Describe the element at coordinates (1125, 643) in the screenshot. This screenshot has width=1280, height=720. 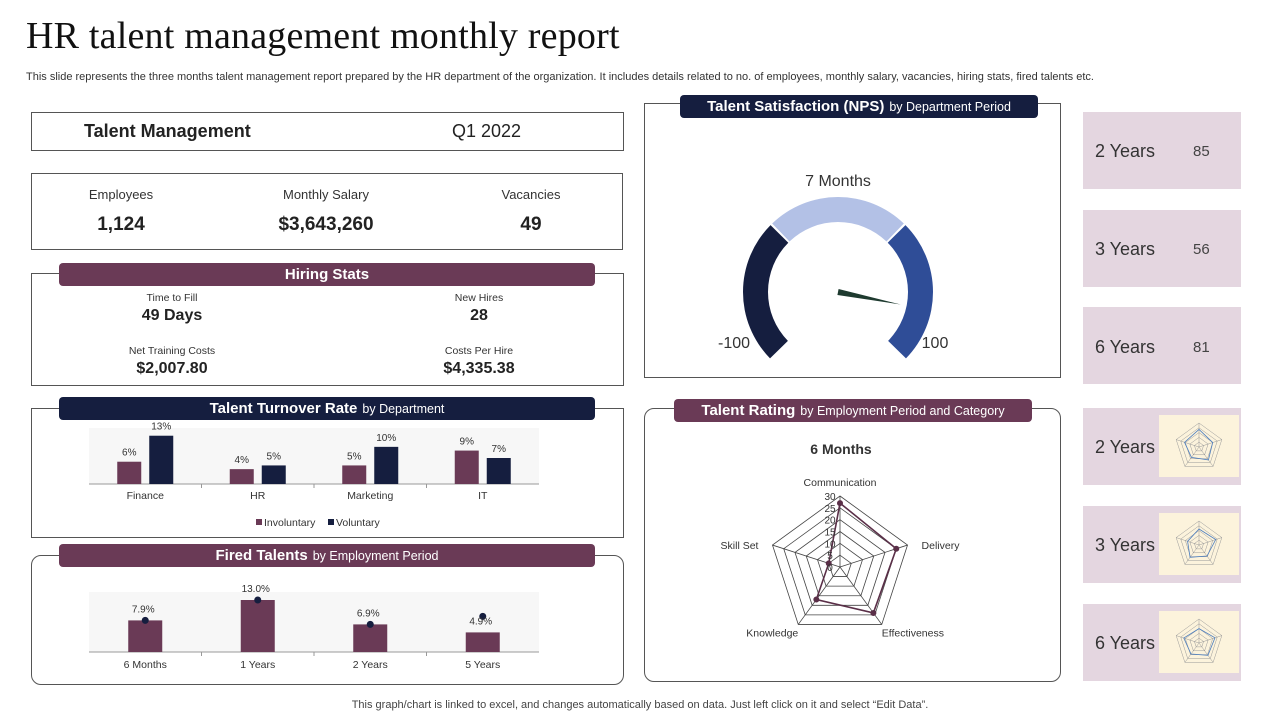
I see `side-card-label: 6 Years` at that location.